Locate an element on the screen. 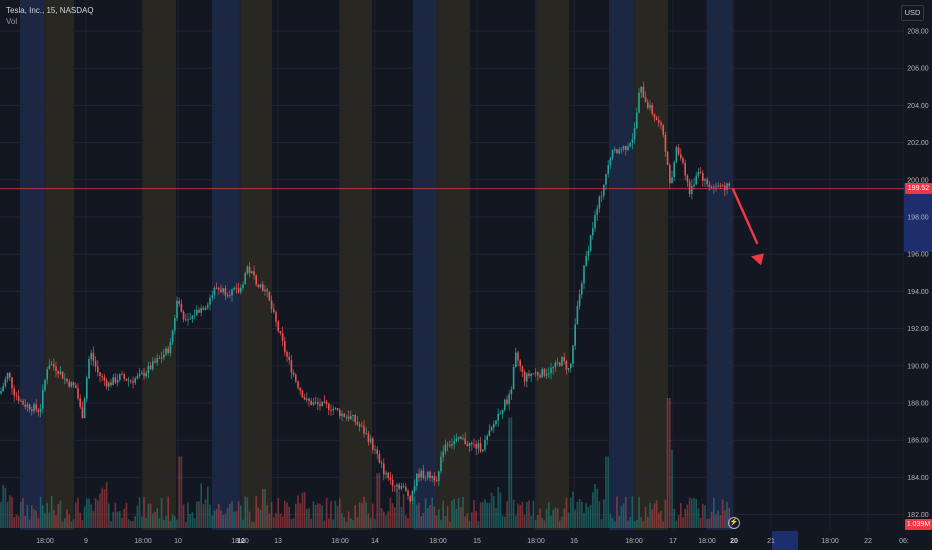  price-tick-label: 196.00 is located at coordinates (918, 255).